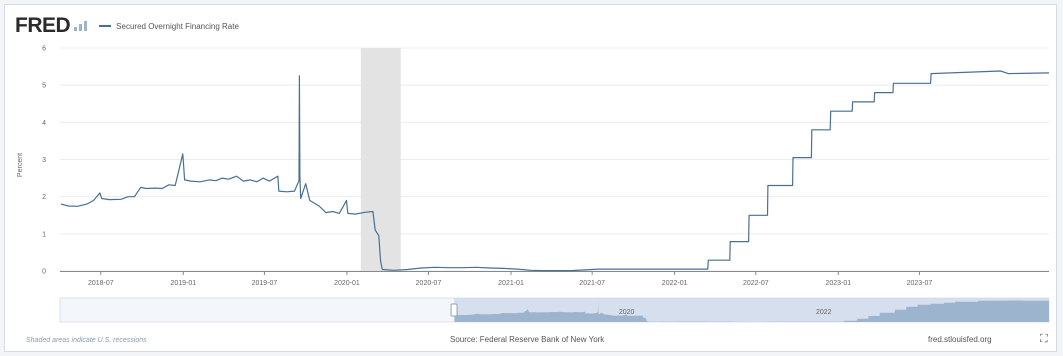 The width and height of the screenshot is (1063, 356). I want to click on chart-header: FRED Secured Overnight Financing Rate, so click(127, 26).